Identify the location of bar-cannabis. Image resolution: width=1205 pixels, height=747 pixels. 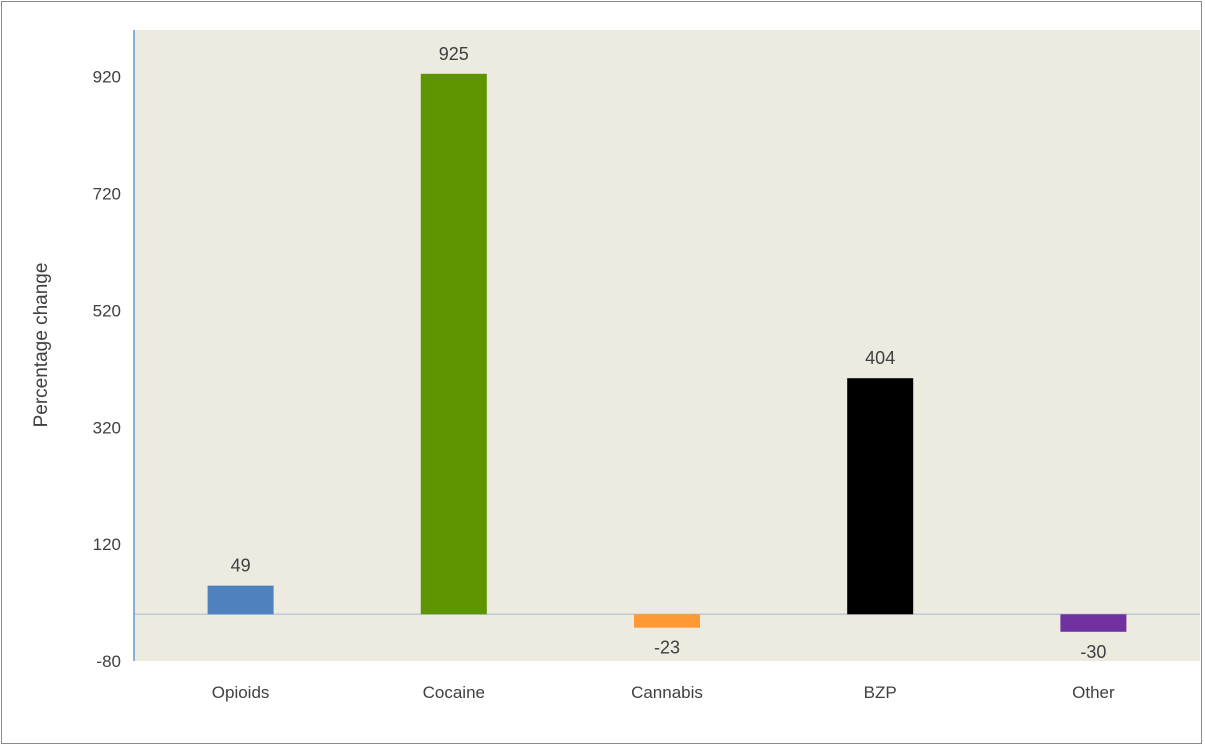
(667, 621).